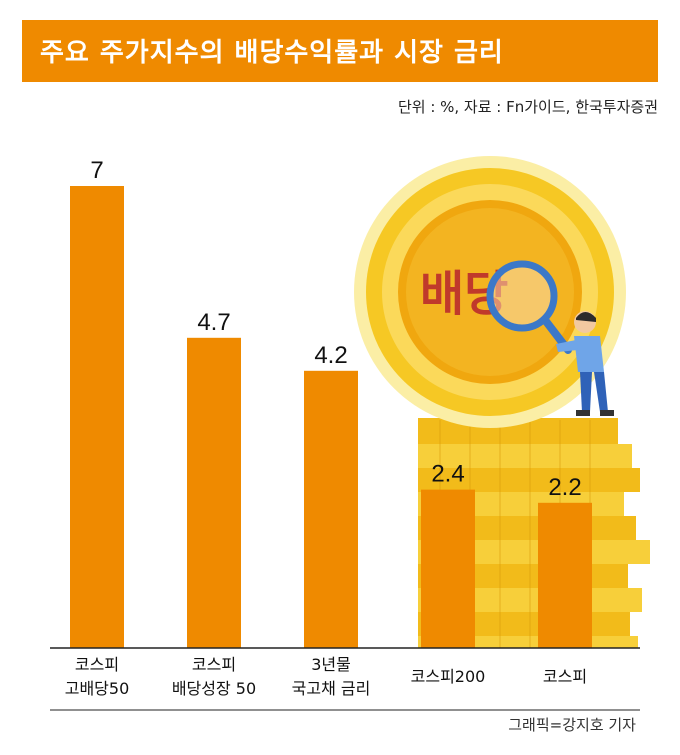  What do you see at coordinates (213, 322) in the screenshot?
I see `value-label-2: 4.7` at bounding box center [213, 322].